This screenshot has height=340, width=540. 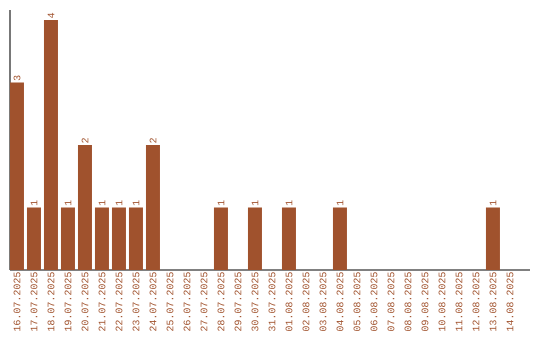 What do you see at coordinates (204, 301) in the screenshot?
I see `x-tick-label: 27.07.2025` at bounding box center [204, 301].